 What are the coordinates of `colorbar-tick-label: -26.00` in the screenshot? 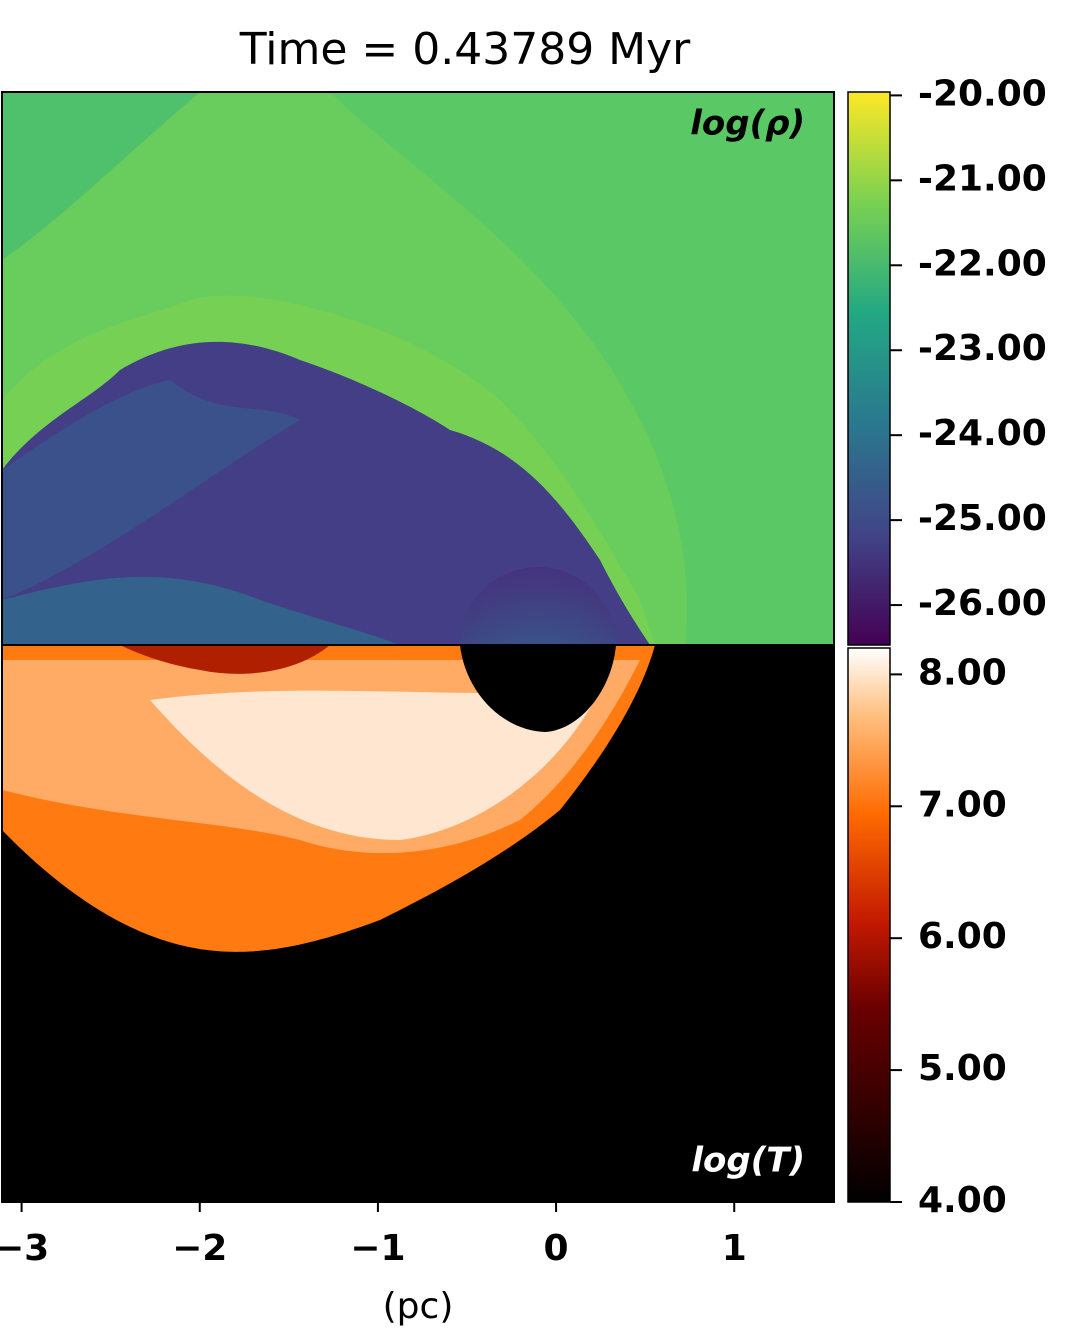 It's located at (982, 603).